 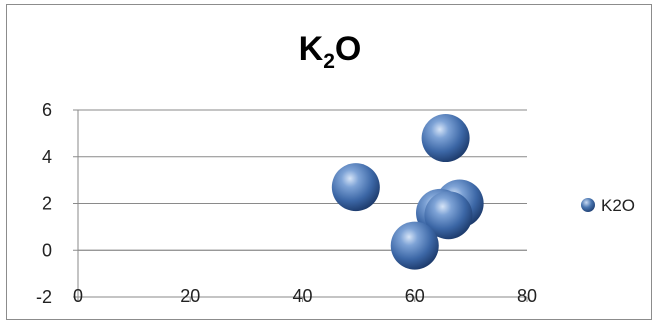 I want to click on y-tick-label-2: 2, so click(x=47, y=204).